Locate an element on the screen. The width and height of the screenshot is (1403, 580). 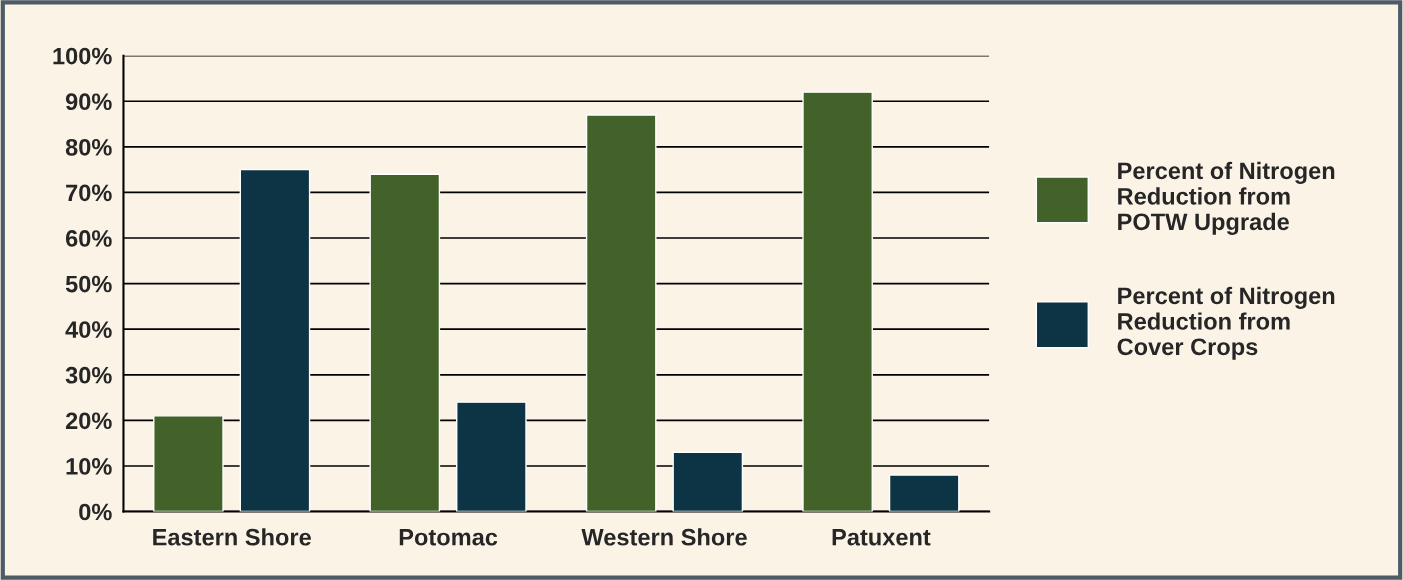
x-tick-label: Western Shore is located at coordinates (664, 537).